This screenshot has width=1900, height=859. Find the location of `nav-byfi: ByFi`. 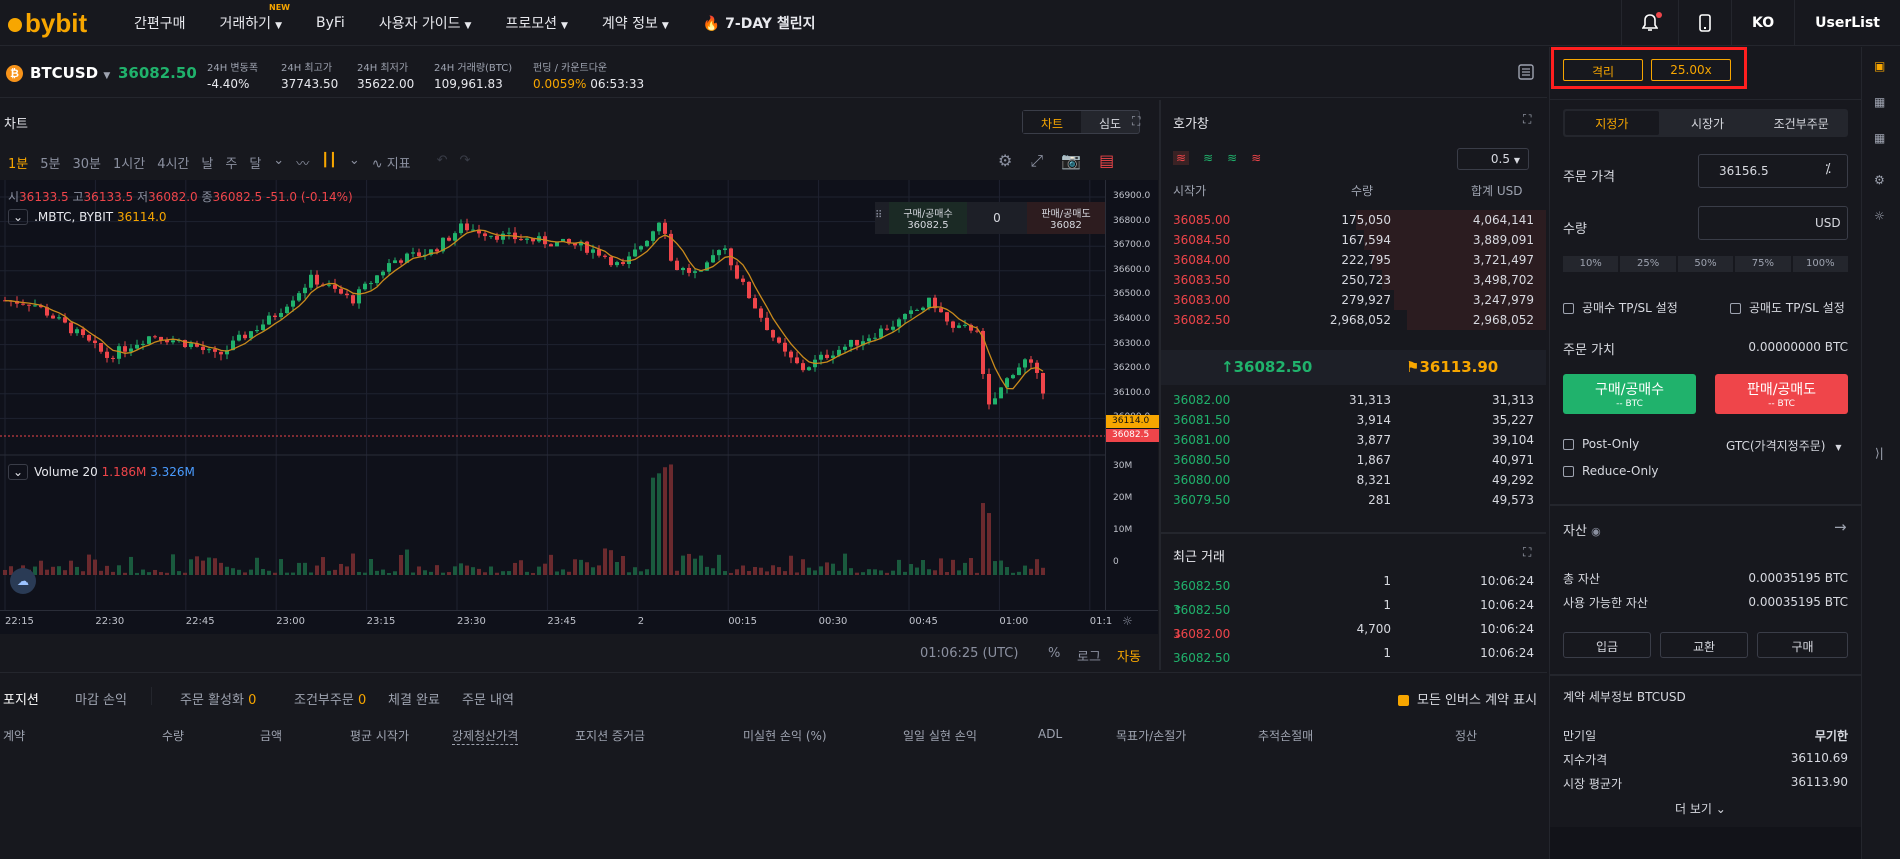

nav-byfi: ByFi is located at coordinates (330, 23).